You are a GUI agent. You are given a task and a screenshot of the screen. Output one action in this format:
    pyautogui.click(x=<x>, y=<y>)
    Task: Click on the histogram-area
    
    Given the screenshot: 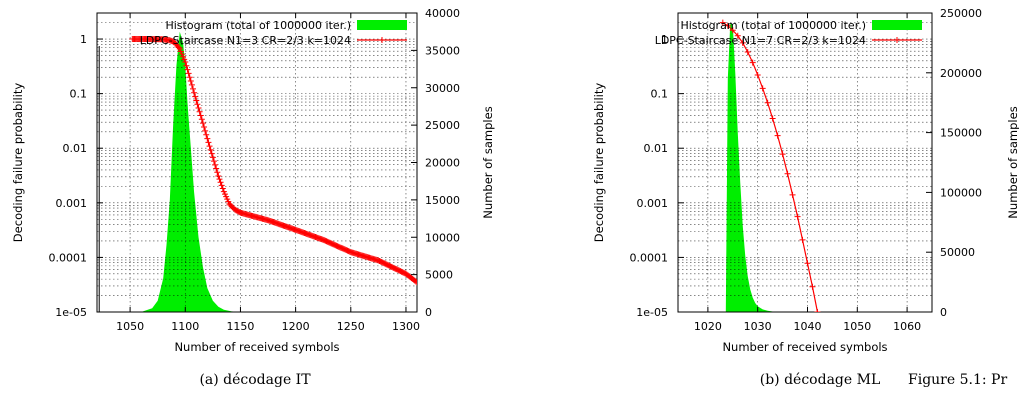 What is the action you would take?
    pyautogui.click(x=756, y=167)
    